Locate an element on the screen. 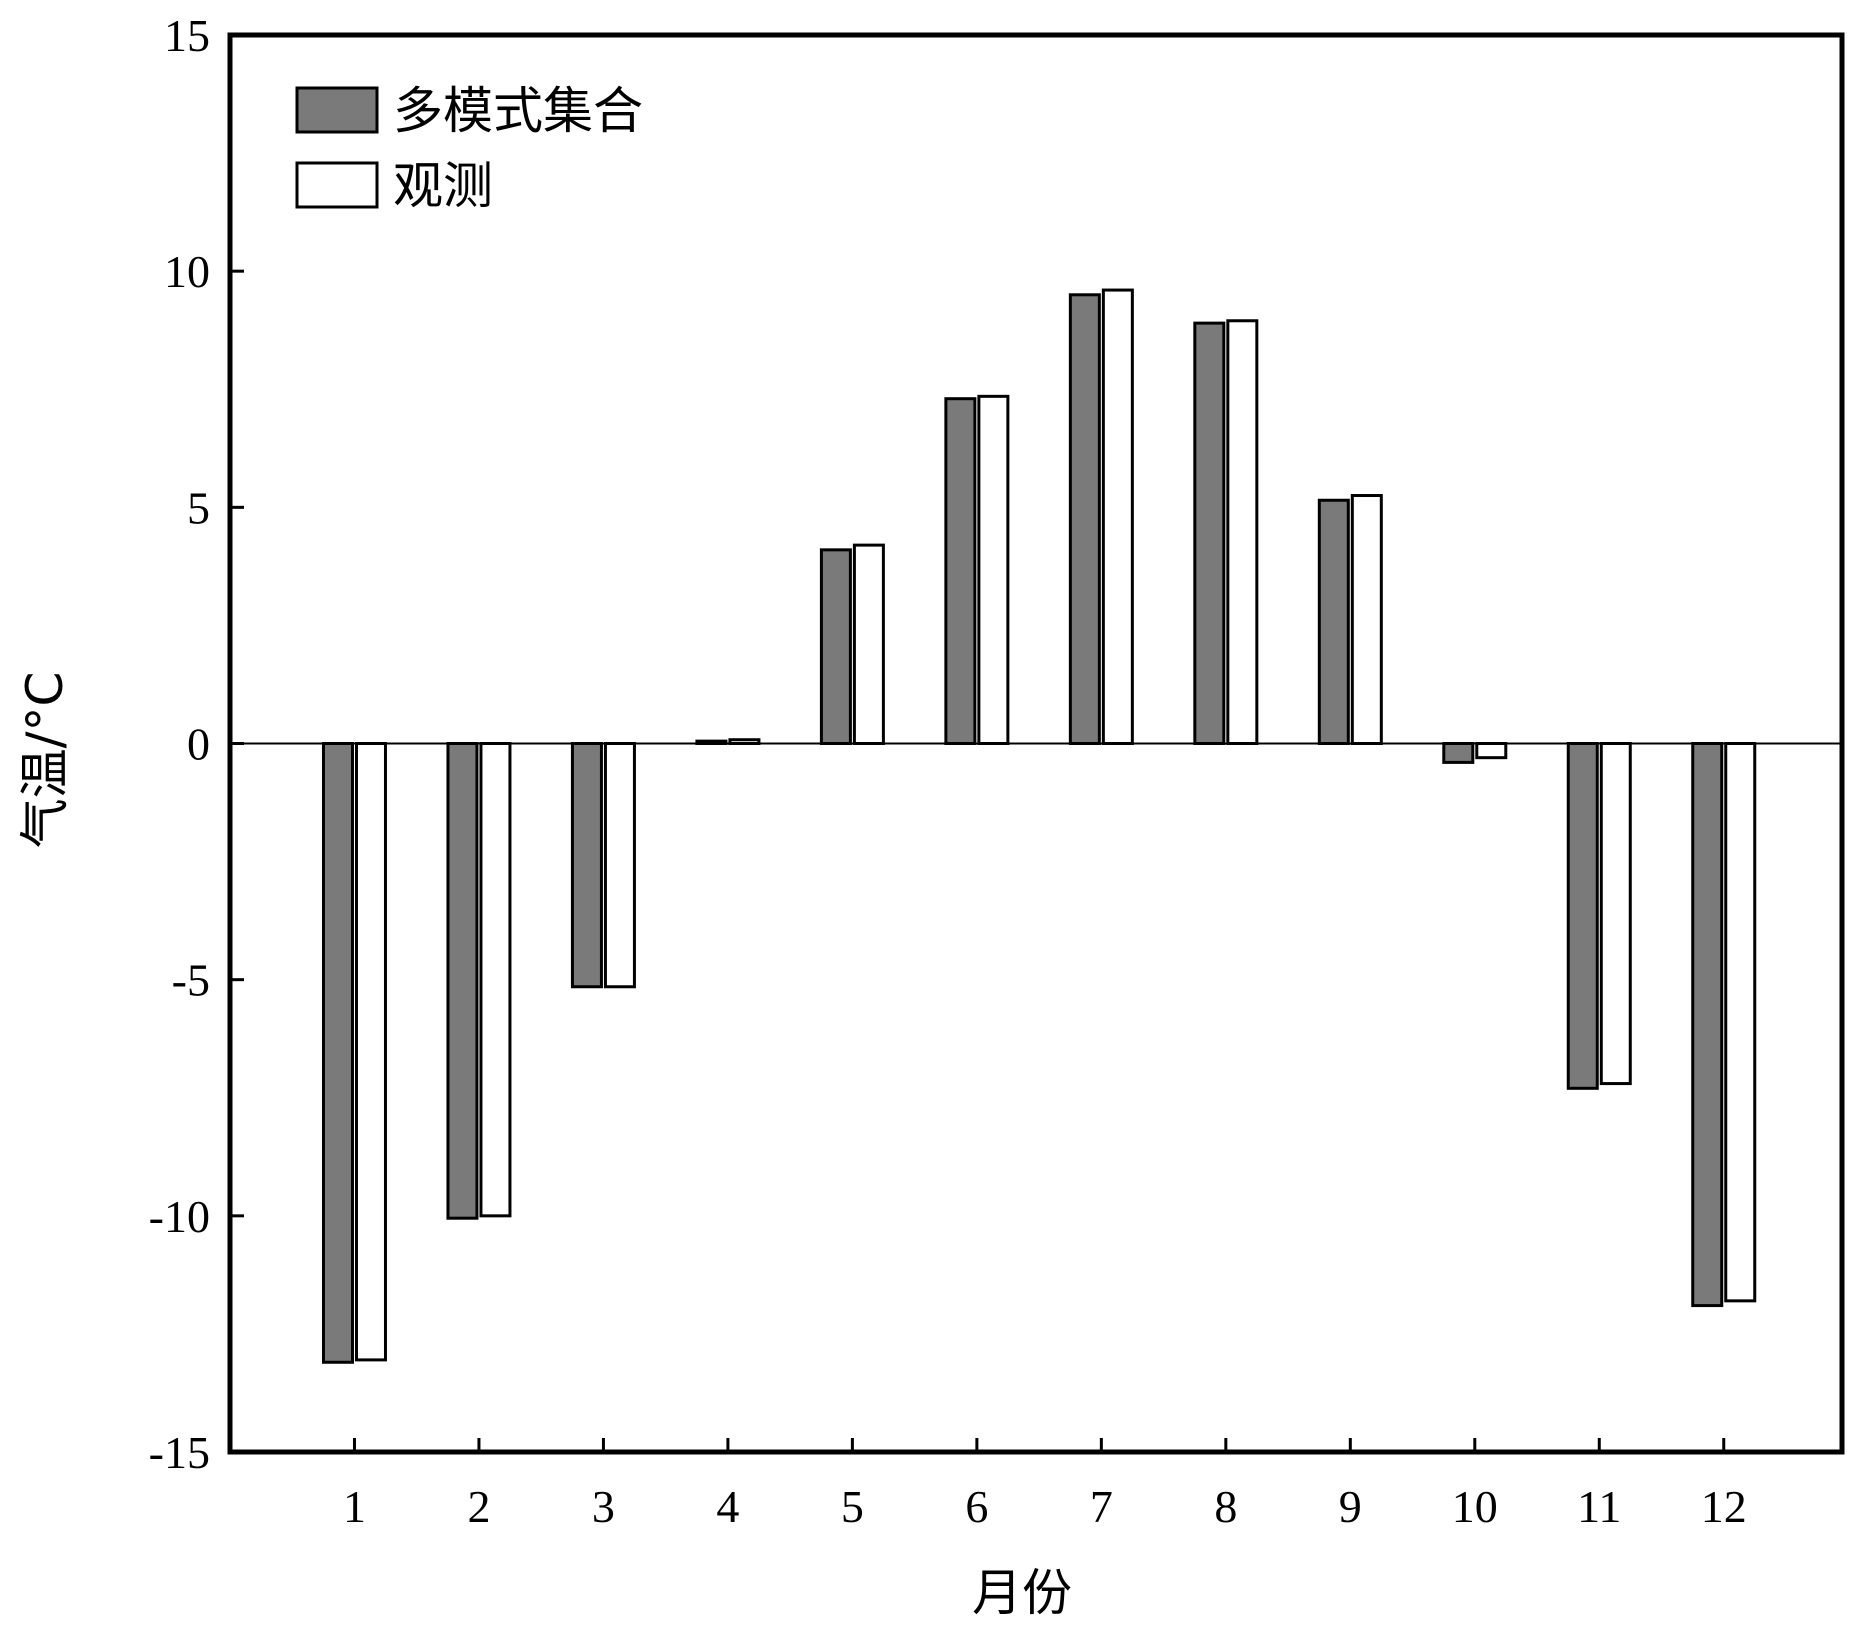 The image size is (1857, 1626). x-tick-label: 9 is located at coordinates (1350, 1506).